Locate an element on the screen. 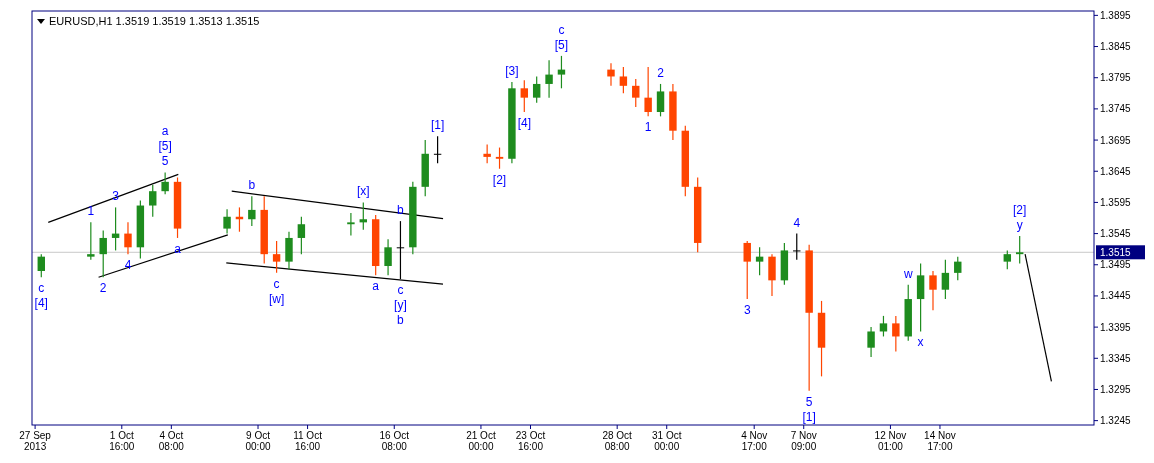  x-tick-label: 4 Oct 08:00 is located at coordinates (171, 441).